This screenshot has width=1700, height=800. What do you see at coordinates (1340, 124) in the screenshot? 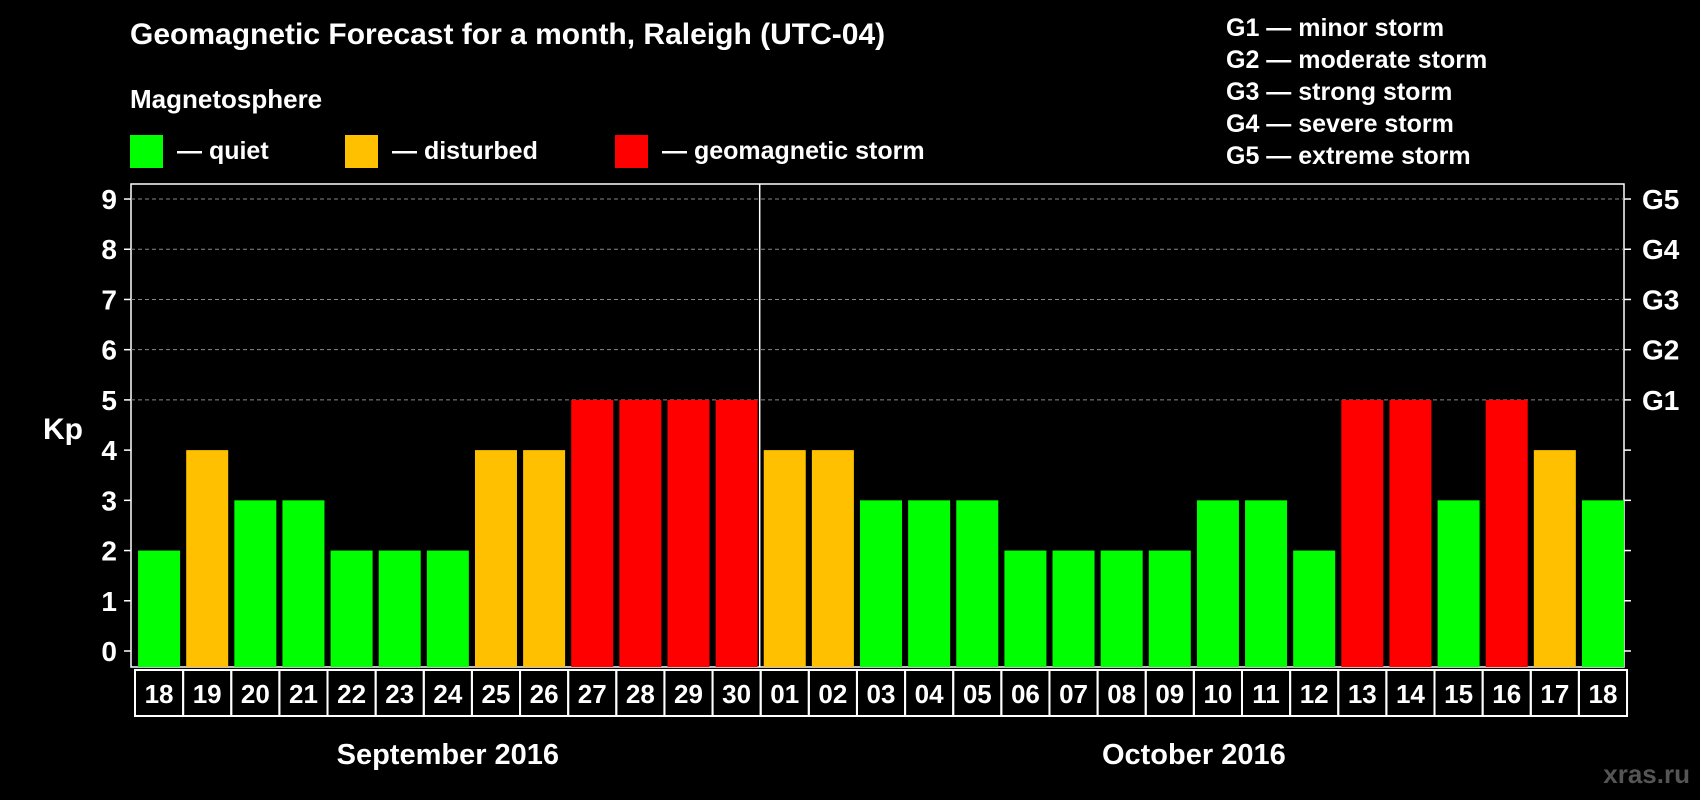
I see `g-scale-g4: G4 — severe storm` at bounding box center [1340, 124].